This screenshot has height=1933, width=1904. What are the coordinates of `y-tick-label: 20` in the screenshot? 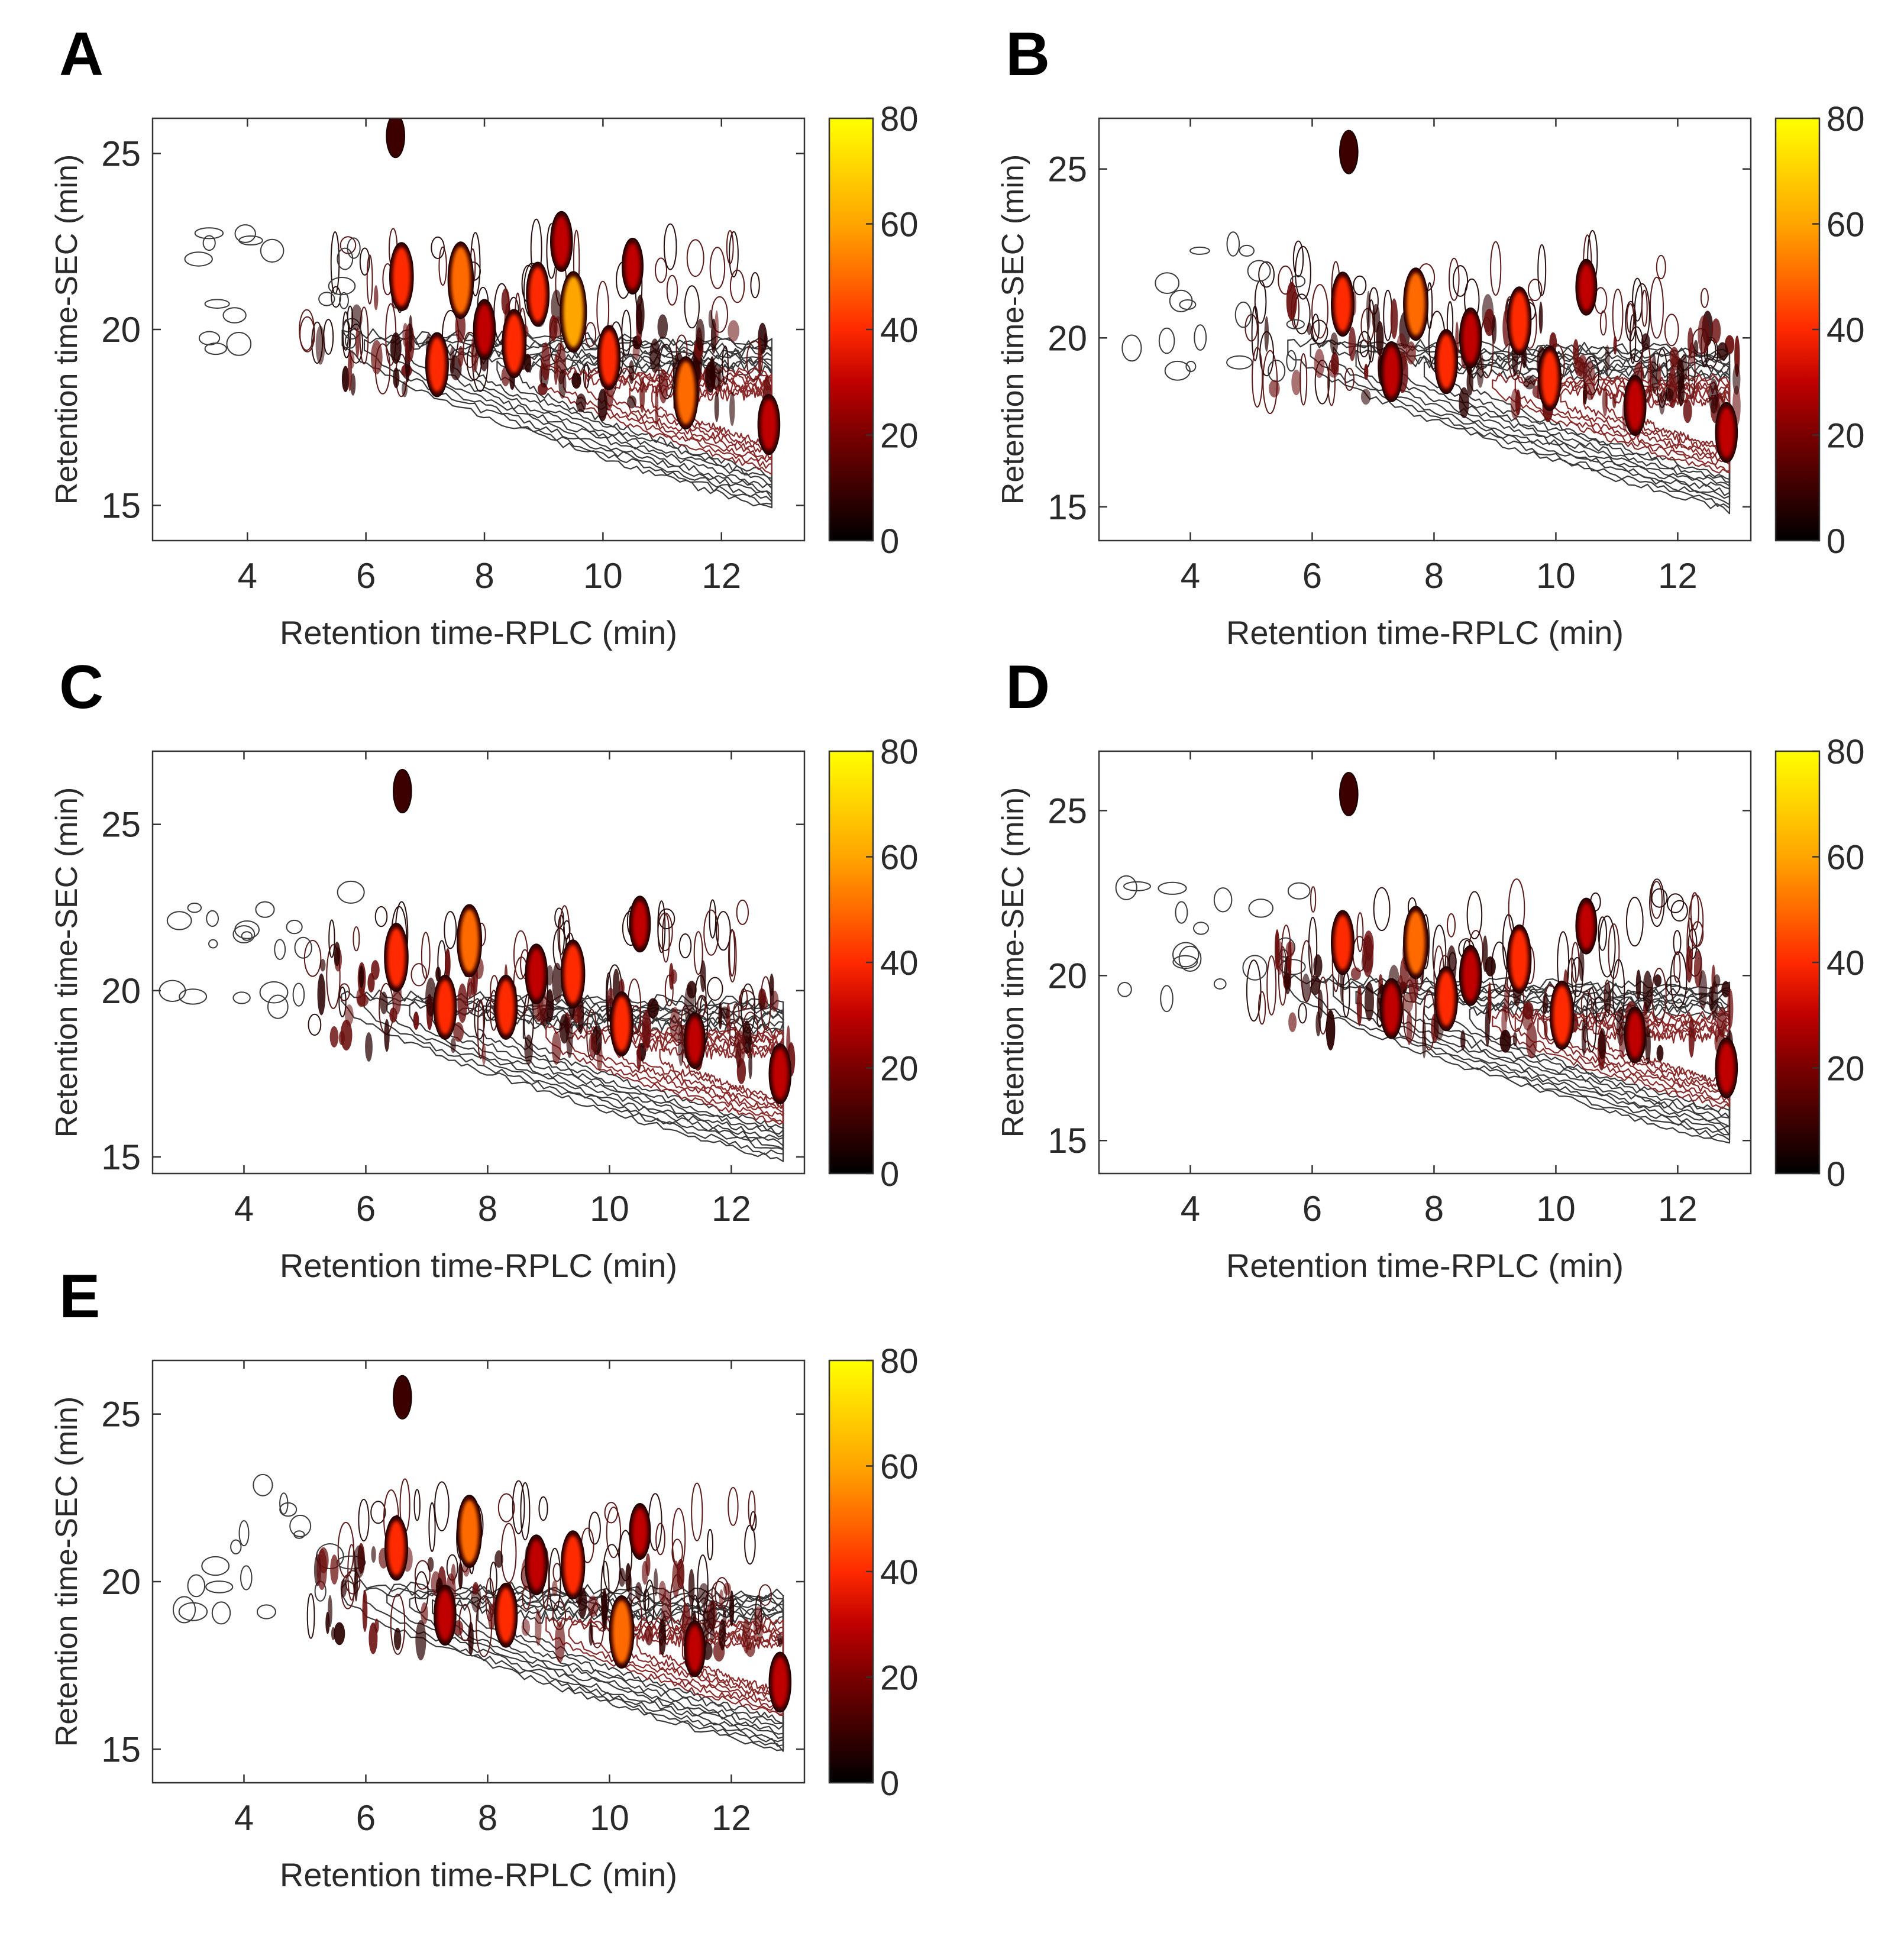 It's located at (121, 991).